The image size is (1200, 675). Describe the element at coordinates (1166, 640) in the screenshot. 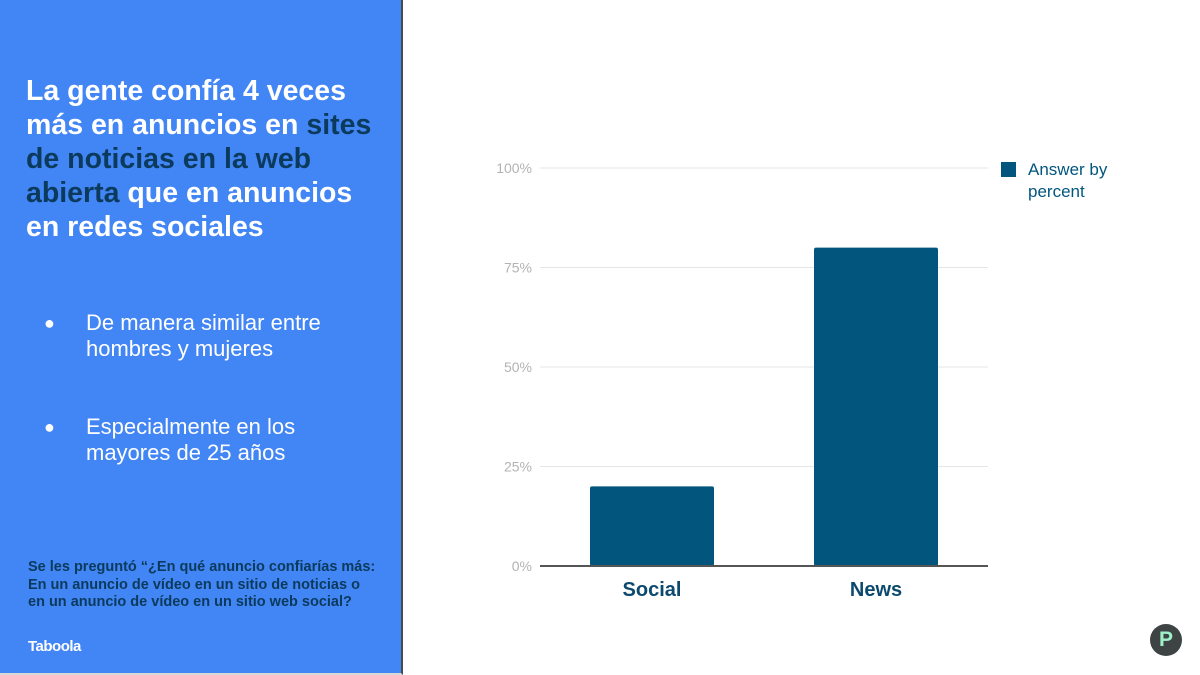

I see `p-badge-icon: P` at that location.